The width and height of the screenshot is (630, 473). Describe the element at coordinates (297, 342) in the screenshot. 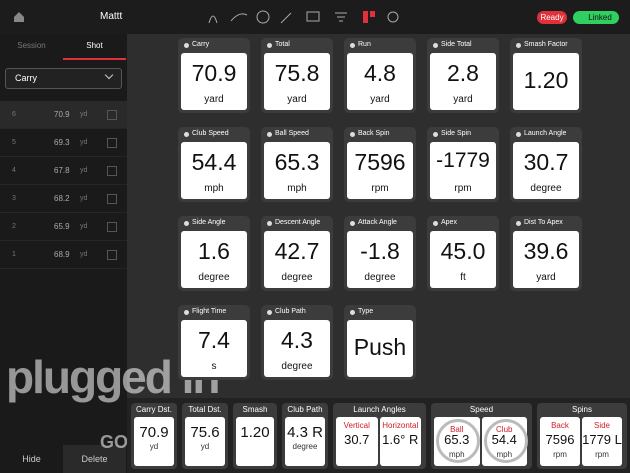

I see `metric-tile: Club Path 4.3 degree` at that location.